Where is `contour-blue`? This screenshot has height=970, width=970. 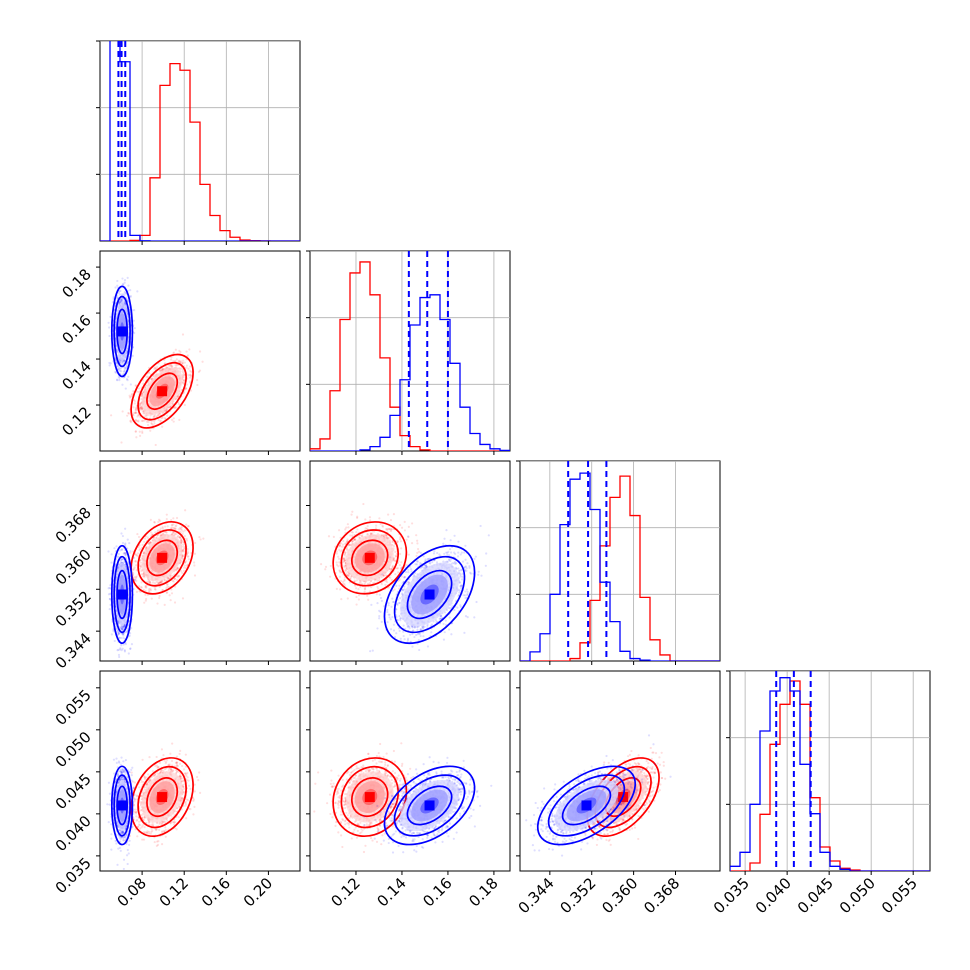 contour-blue is located at coordinates (122, 331).